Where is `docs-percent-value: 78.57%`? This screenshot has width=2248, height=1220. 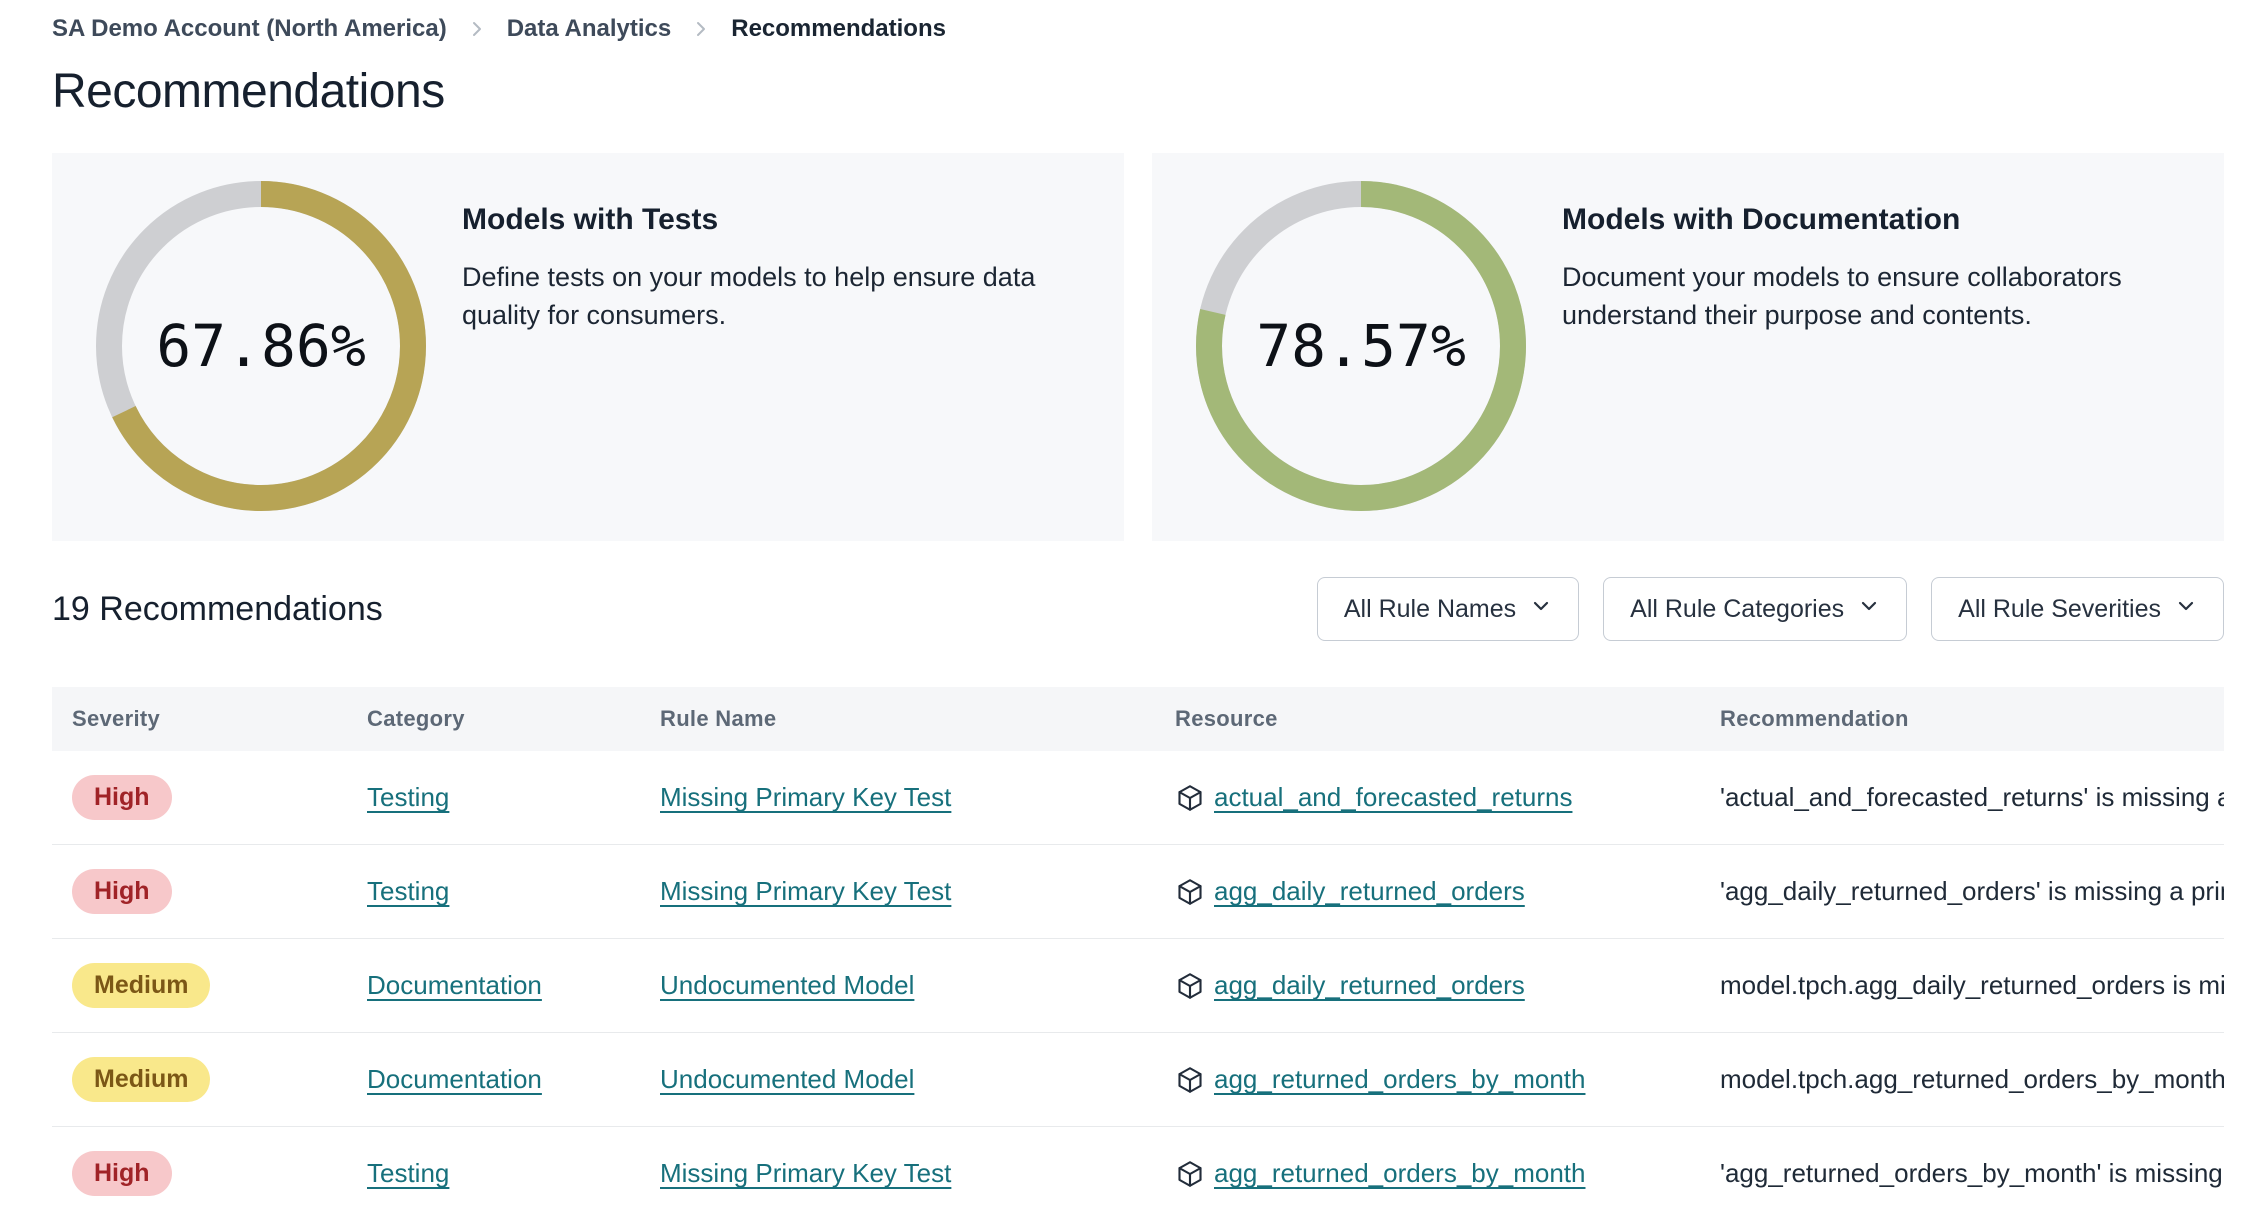 docs-percent-value: 78.57% is located at coordinates (1361, 346).